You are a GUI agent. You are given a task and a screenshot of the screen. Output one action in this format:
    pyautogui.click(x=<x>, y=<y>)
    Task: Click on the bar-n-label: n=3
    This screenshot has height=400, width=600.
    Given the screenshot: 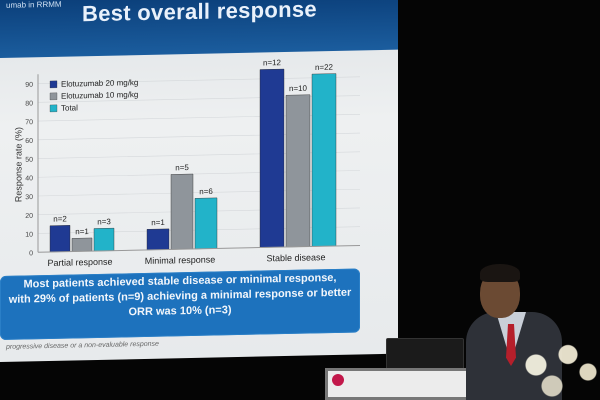 What is the action you would take?
    pyautogui.click(x=104, y=221)
    